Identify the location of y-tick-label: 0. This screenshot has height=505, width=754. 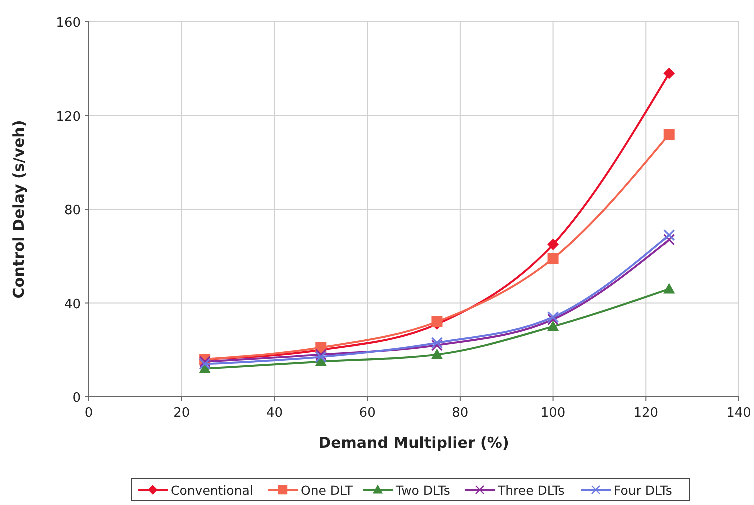
(76, 398).